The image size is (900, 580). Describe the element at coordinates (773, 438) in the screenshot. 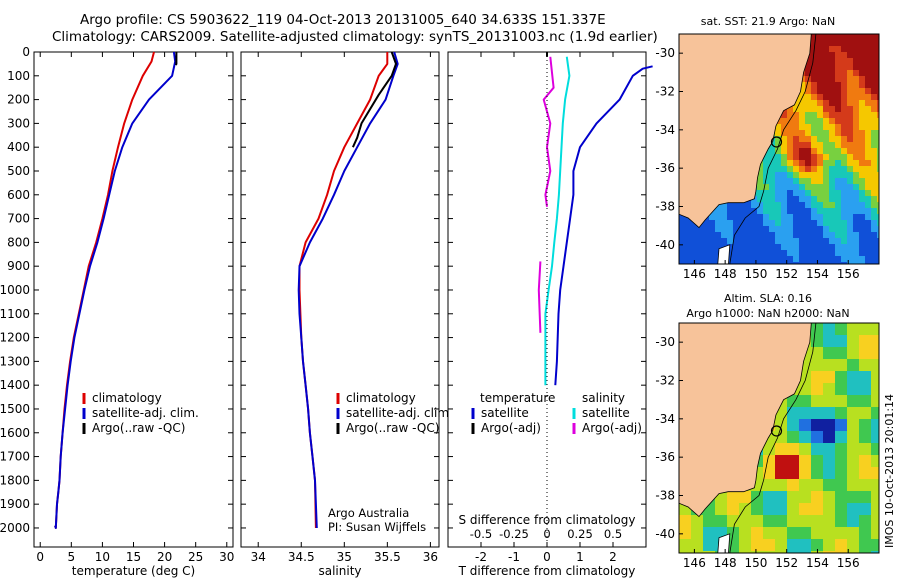

I see `sla-map-isobath` at that location.